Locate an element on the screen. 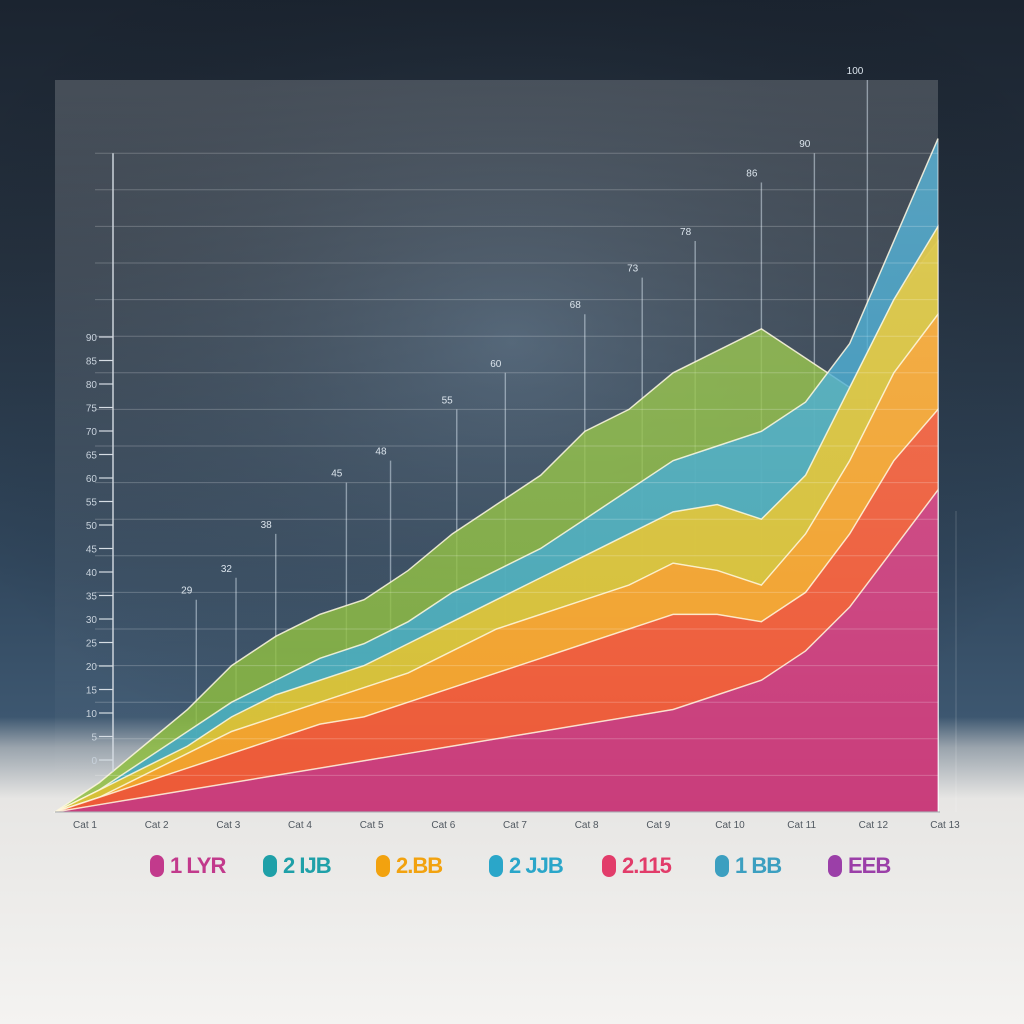 This screenshot has height=1024, width=1024. kpi-value: 2.115 is located at coordinates (657, 866).